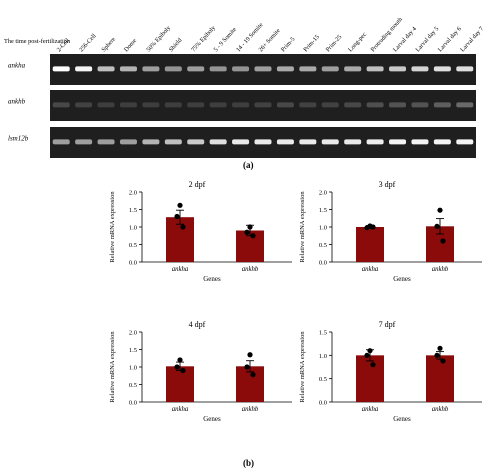 Image resolution: width=500 pixels, height=470 pixels. Describe the element at coordinates (17, 66) in the screenshot. I see `gene-label-ankha: ankha` at that location.